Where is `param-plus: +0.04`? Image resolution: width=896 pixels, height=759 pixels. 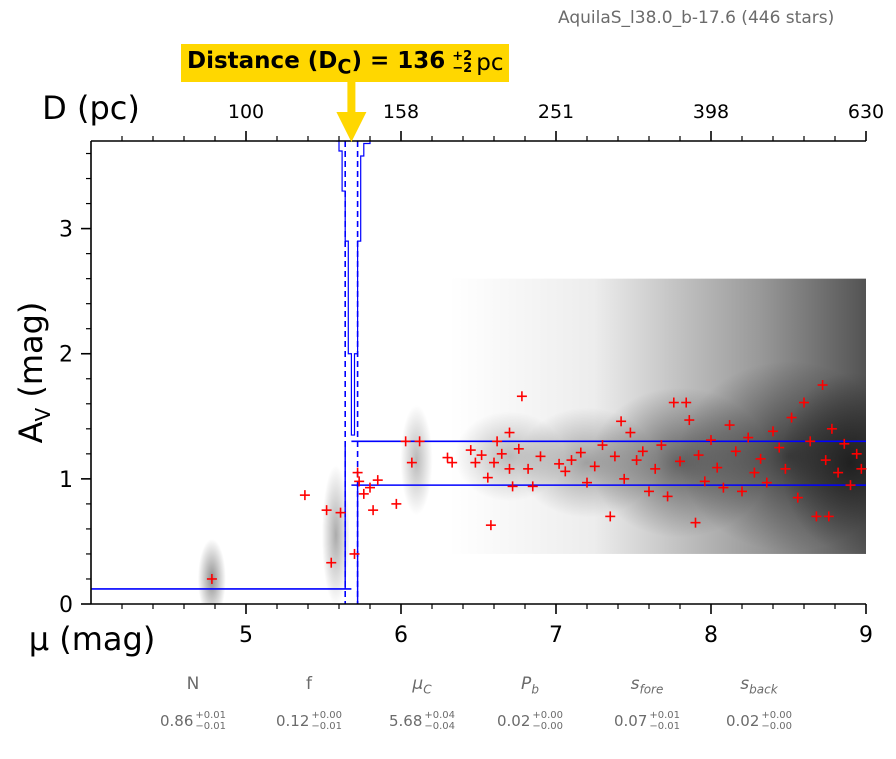
param-plus: +0.04 is located at coordinates (440, 715).